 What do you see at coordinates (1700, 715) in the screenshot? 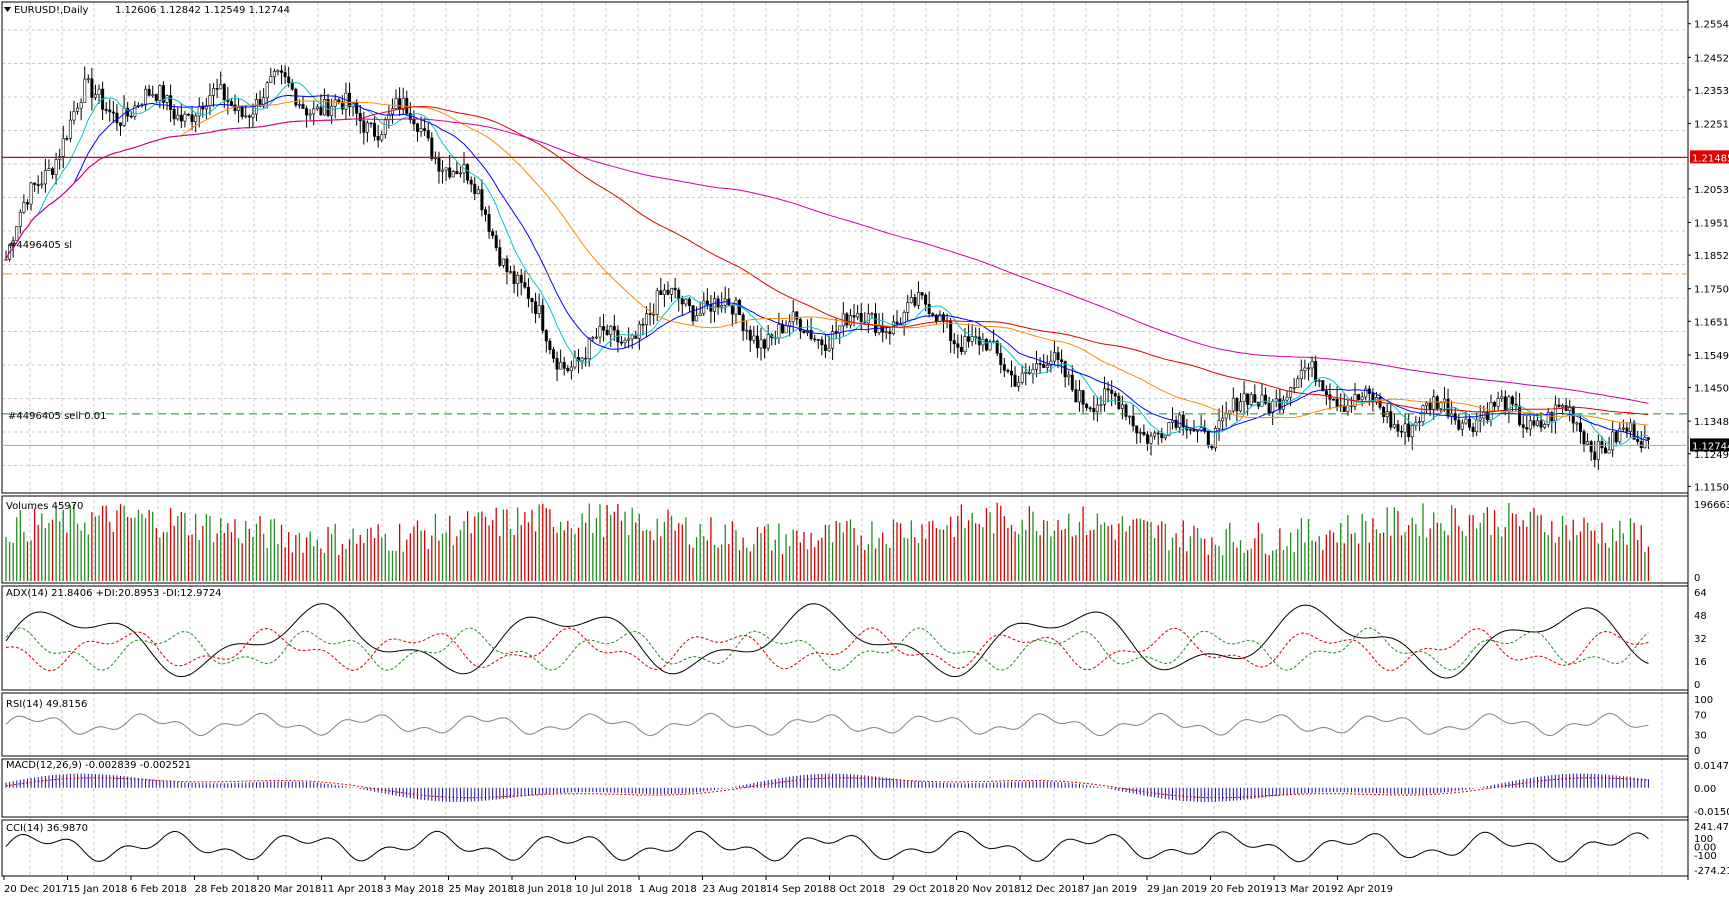
I see `indicator-axis-label: 70` at bounding box center [1700, 715].